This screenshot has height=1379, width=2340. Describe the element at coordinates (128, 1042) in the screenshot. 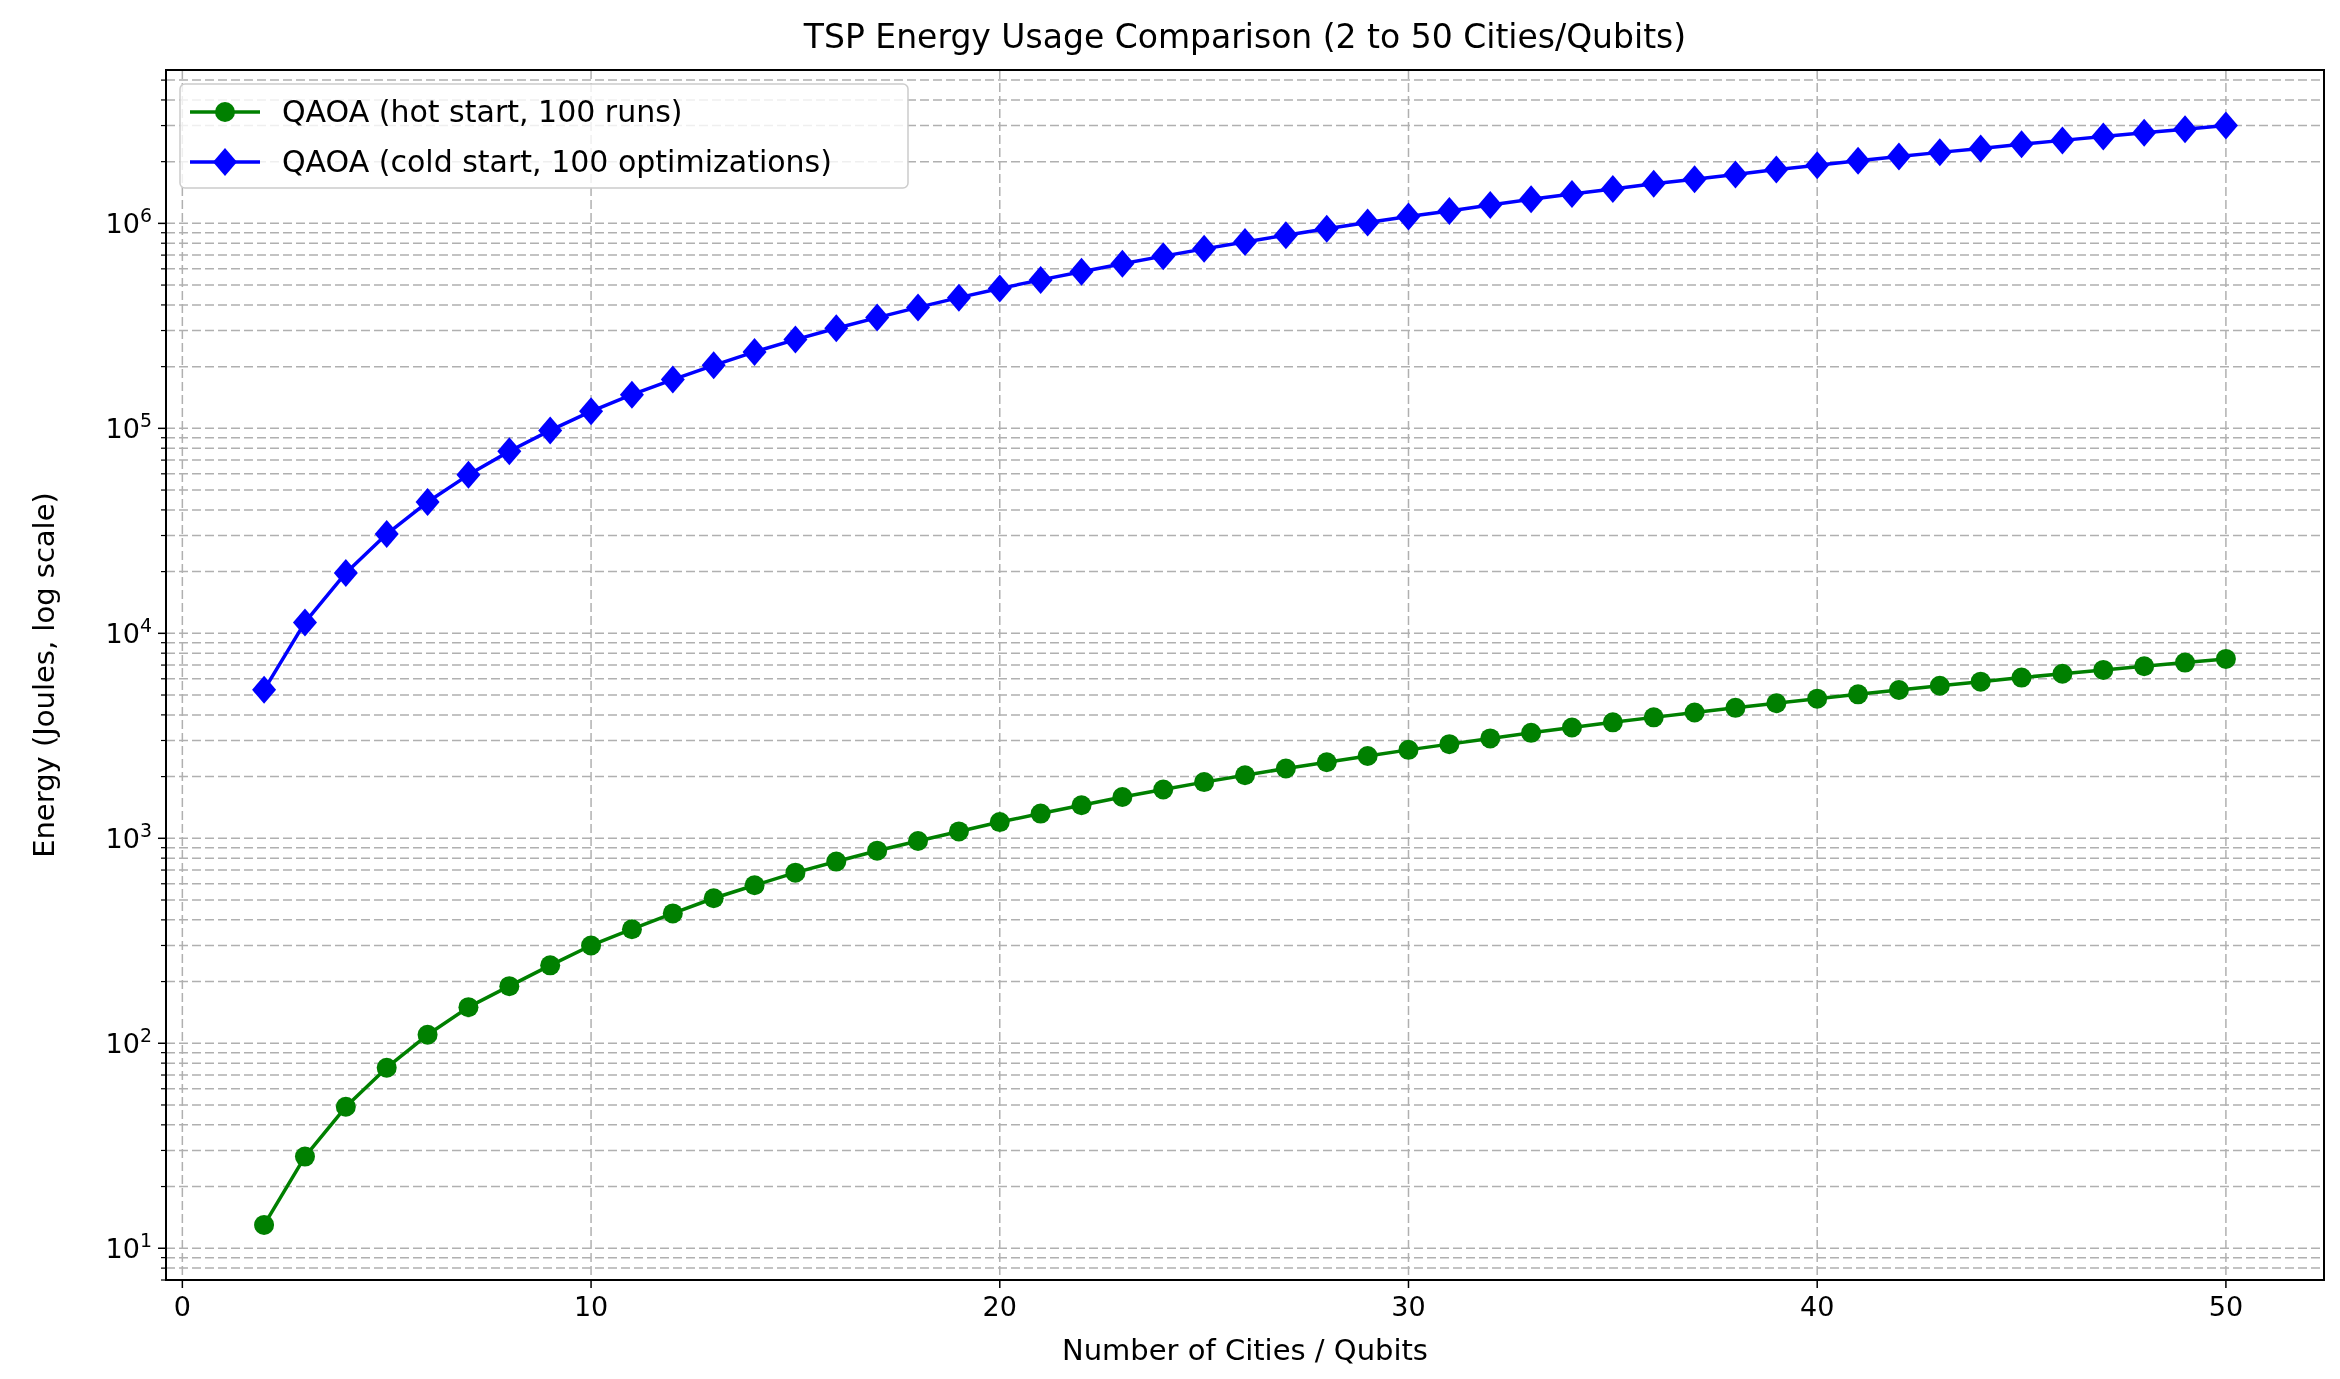

I see `y-tick-label: 10$^{2}$` at that location.